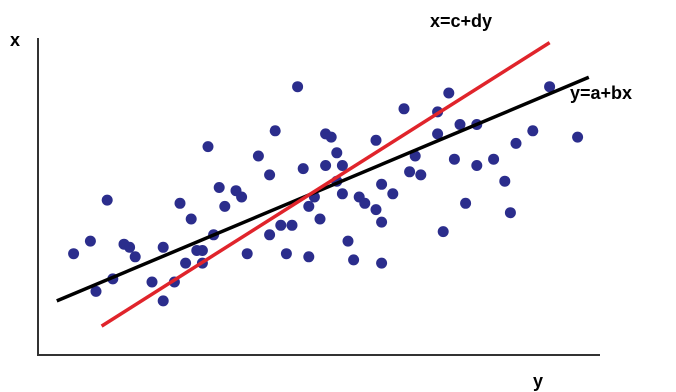  I want to click on vertical-axis-label: x, so click(15, 40).